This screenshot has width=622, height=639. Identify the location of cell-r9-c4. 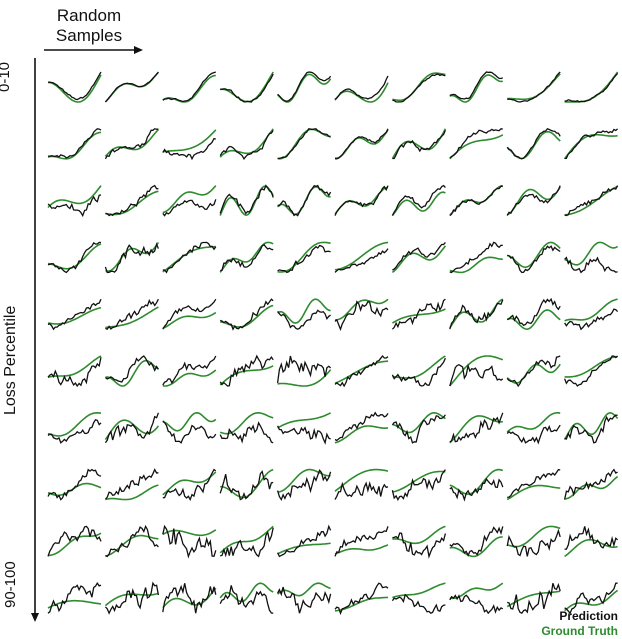
(246, 541).